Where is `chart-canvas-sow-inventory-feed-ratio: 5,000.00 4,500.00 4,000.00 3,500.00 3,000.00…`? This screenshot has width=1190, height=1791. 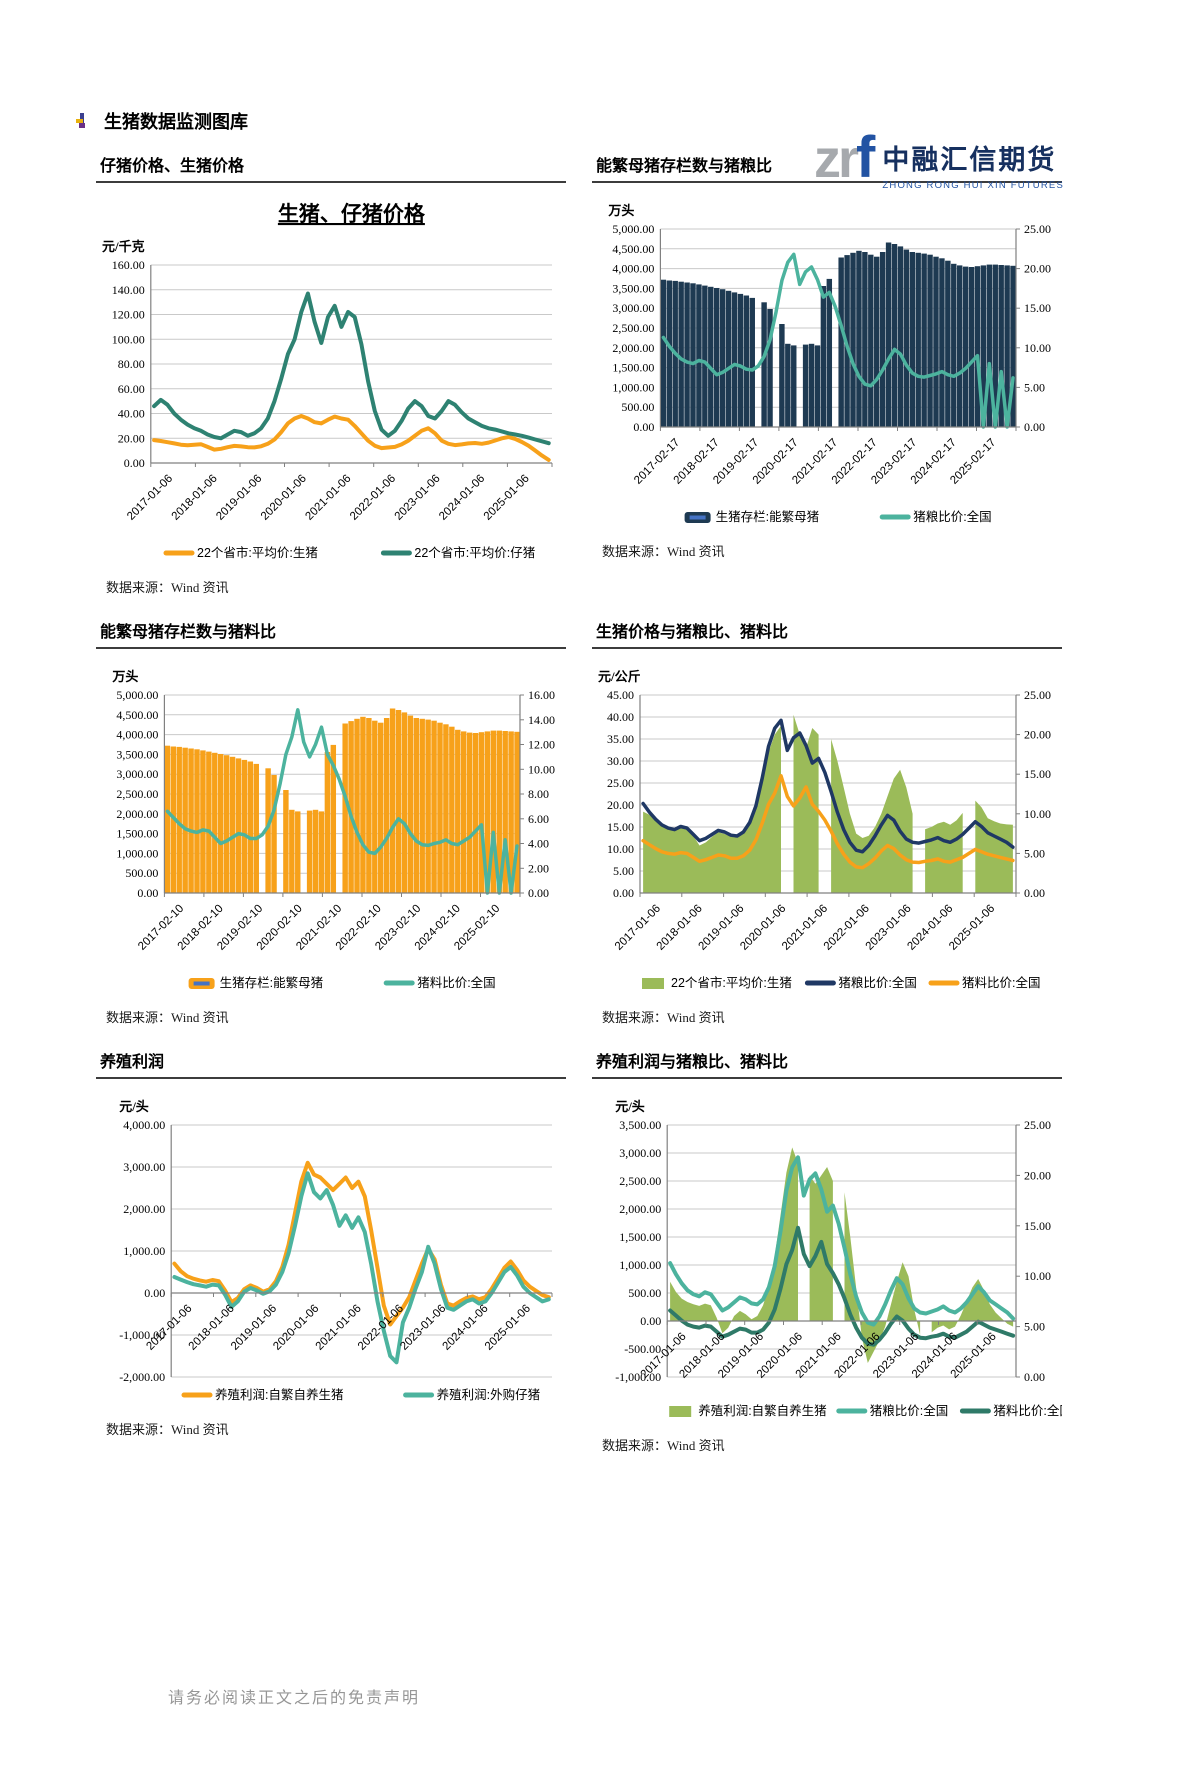
chart-canvas-sow-inventory-feed-ratio: 5,000.00 4,500.00 4,000.00 3,500.00 3,000.00… is located at coordinates (331, 827).